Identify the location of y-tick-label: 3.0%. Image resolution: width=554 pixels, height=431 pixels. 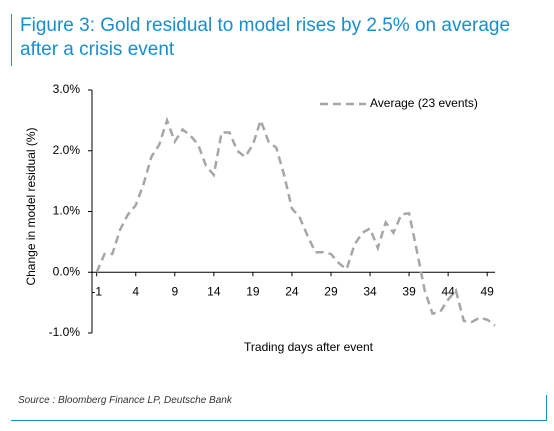
(67, 89).